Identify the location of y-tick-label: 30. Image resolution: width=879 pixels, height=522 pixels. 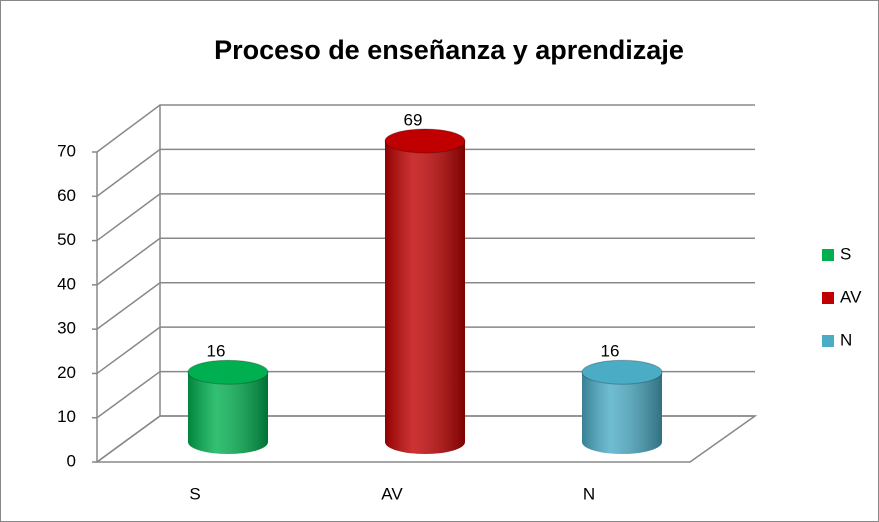
(66, 328).